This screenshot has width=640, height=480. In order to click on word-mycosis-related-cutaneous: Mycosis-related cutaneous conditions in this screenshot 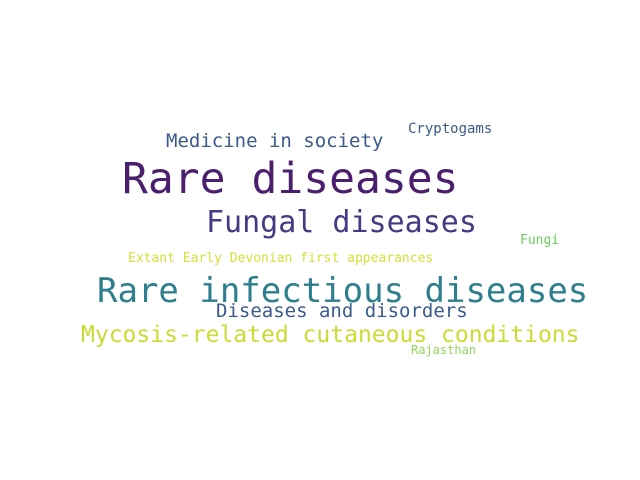, I will do `click(330, 335)`.